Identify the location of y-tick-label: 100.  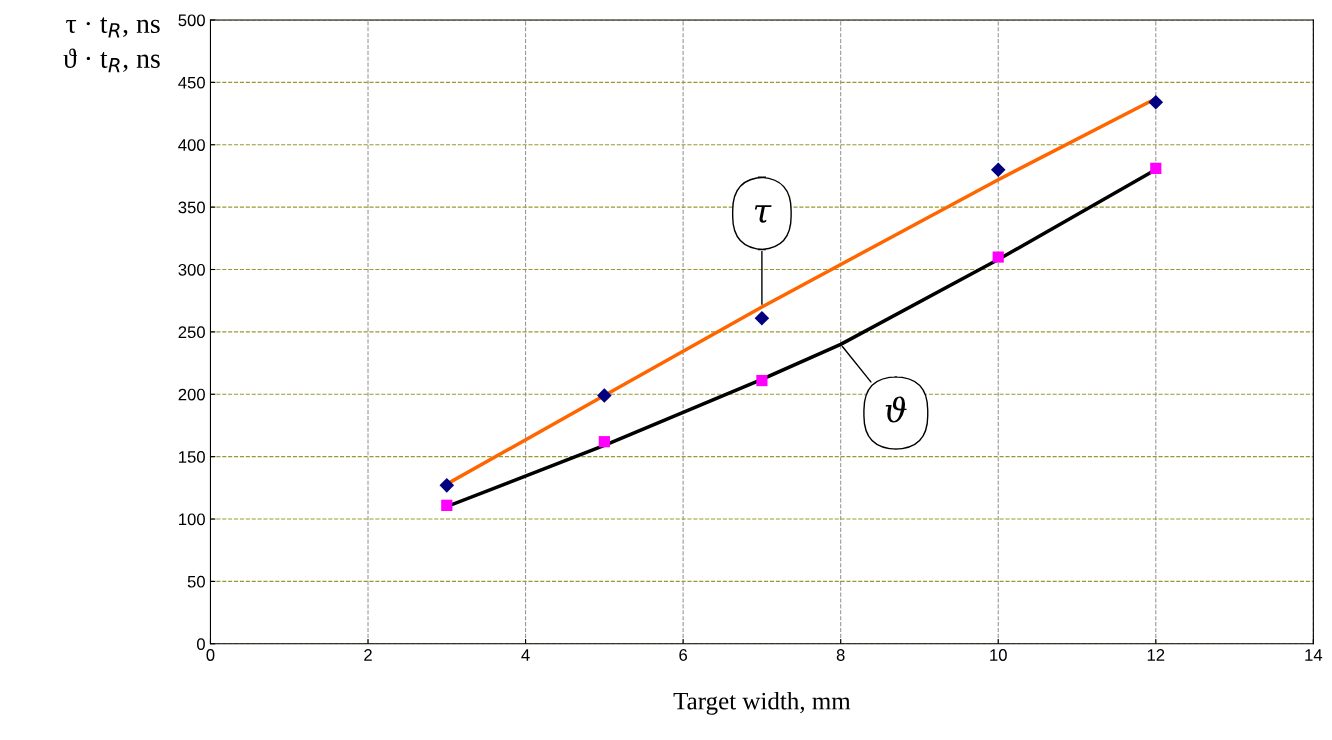
(192, 519).